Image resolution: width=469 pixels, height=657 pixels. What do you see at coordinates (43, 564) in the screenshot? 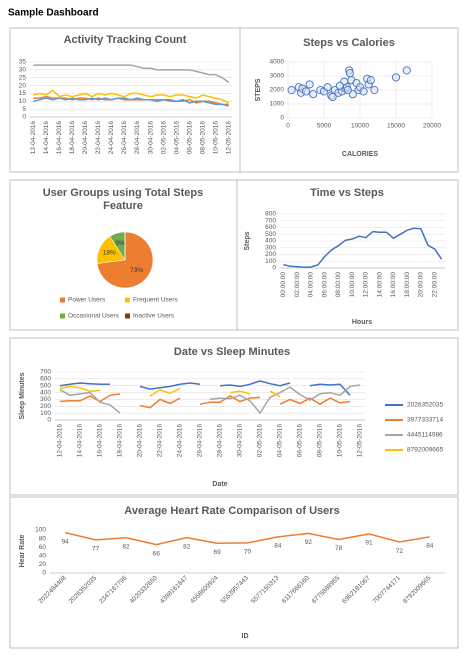
I see `y-tick-label: 20` at bounding box center [43, 564].